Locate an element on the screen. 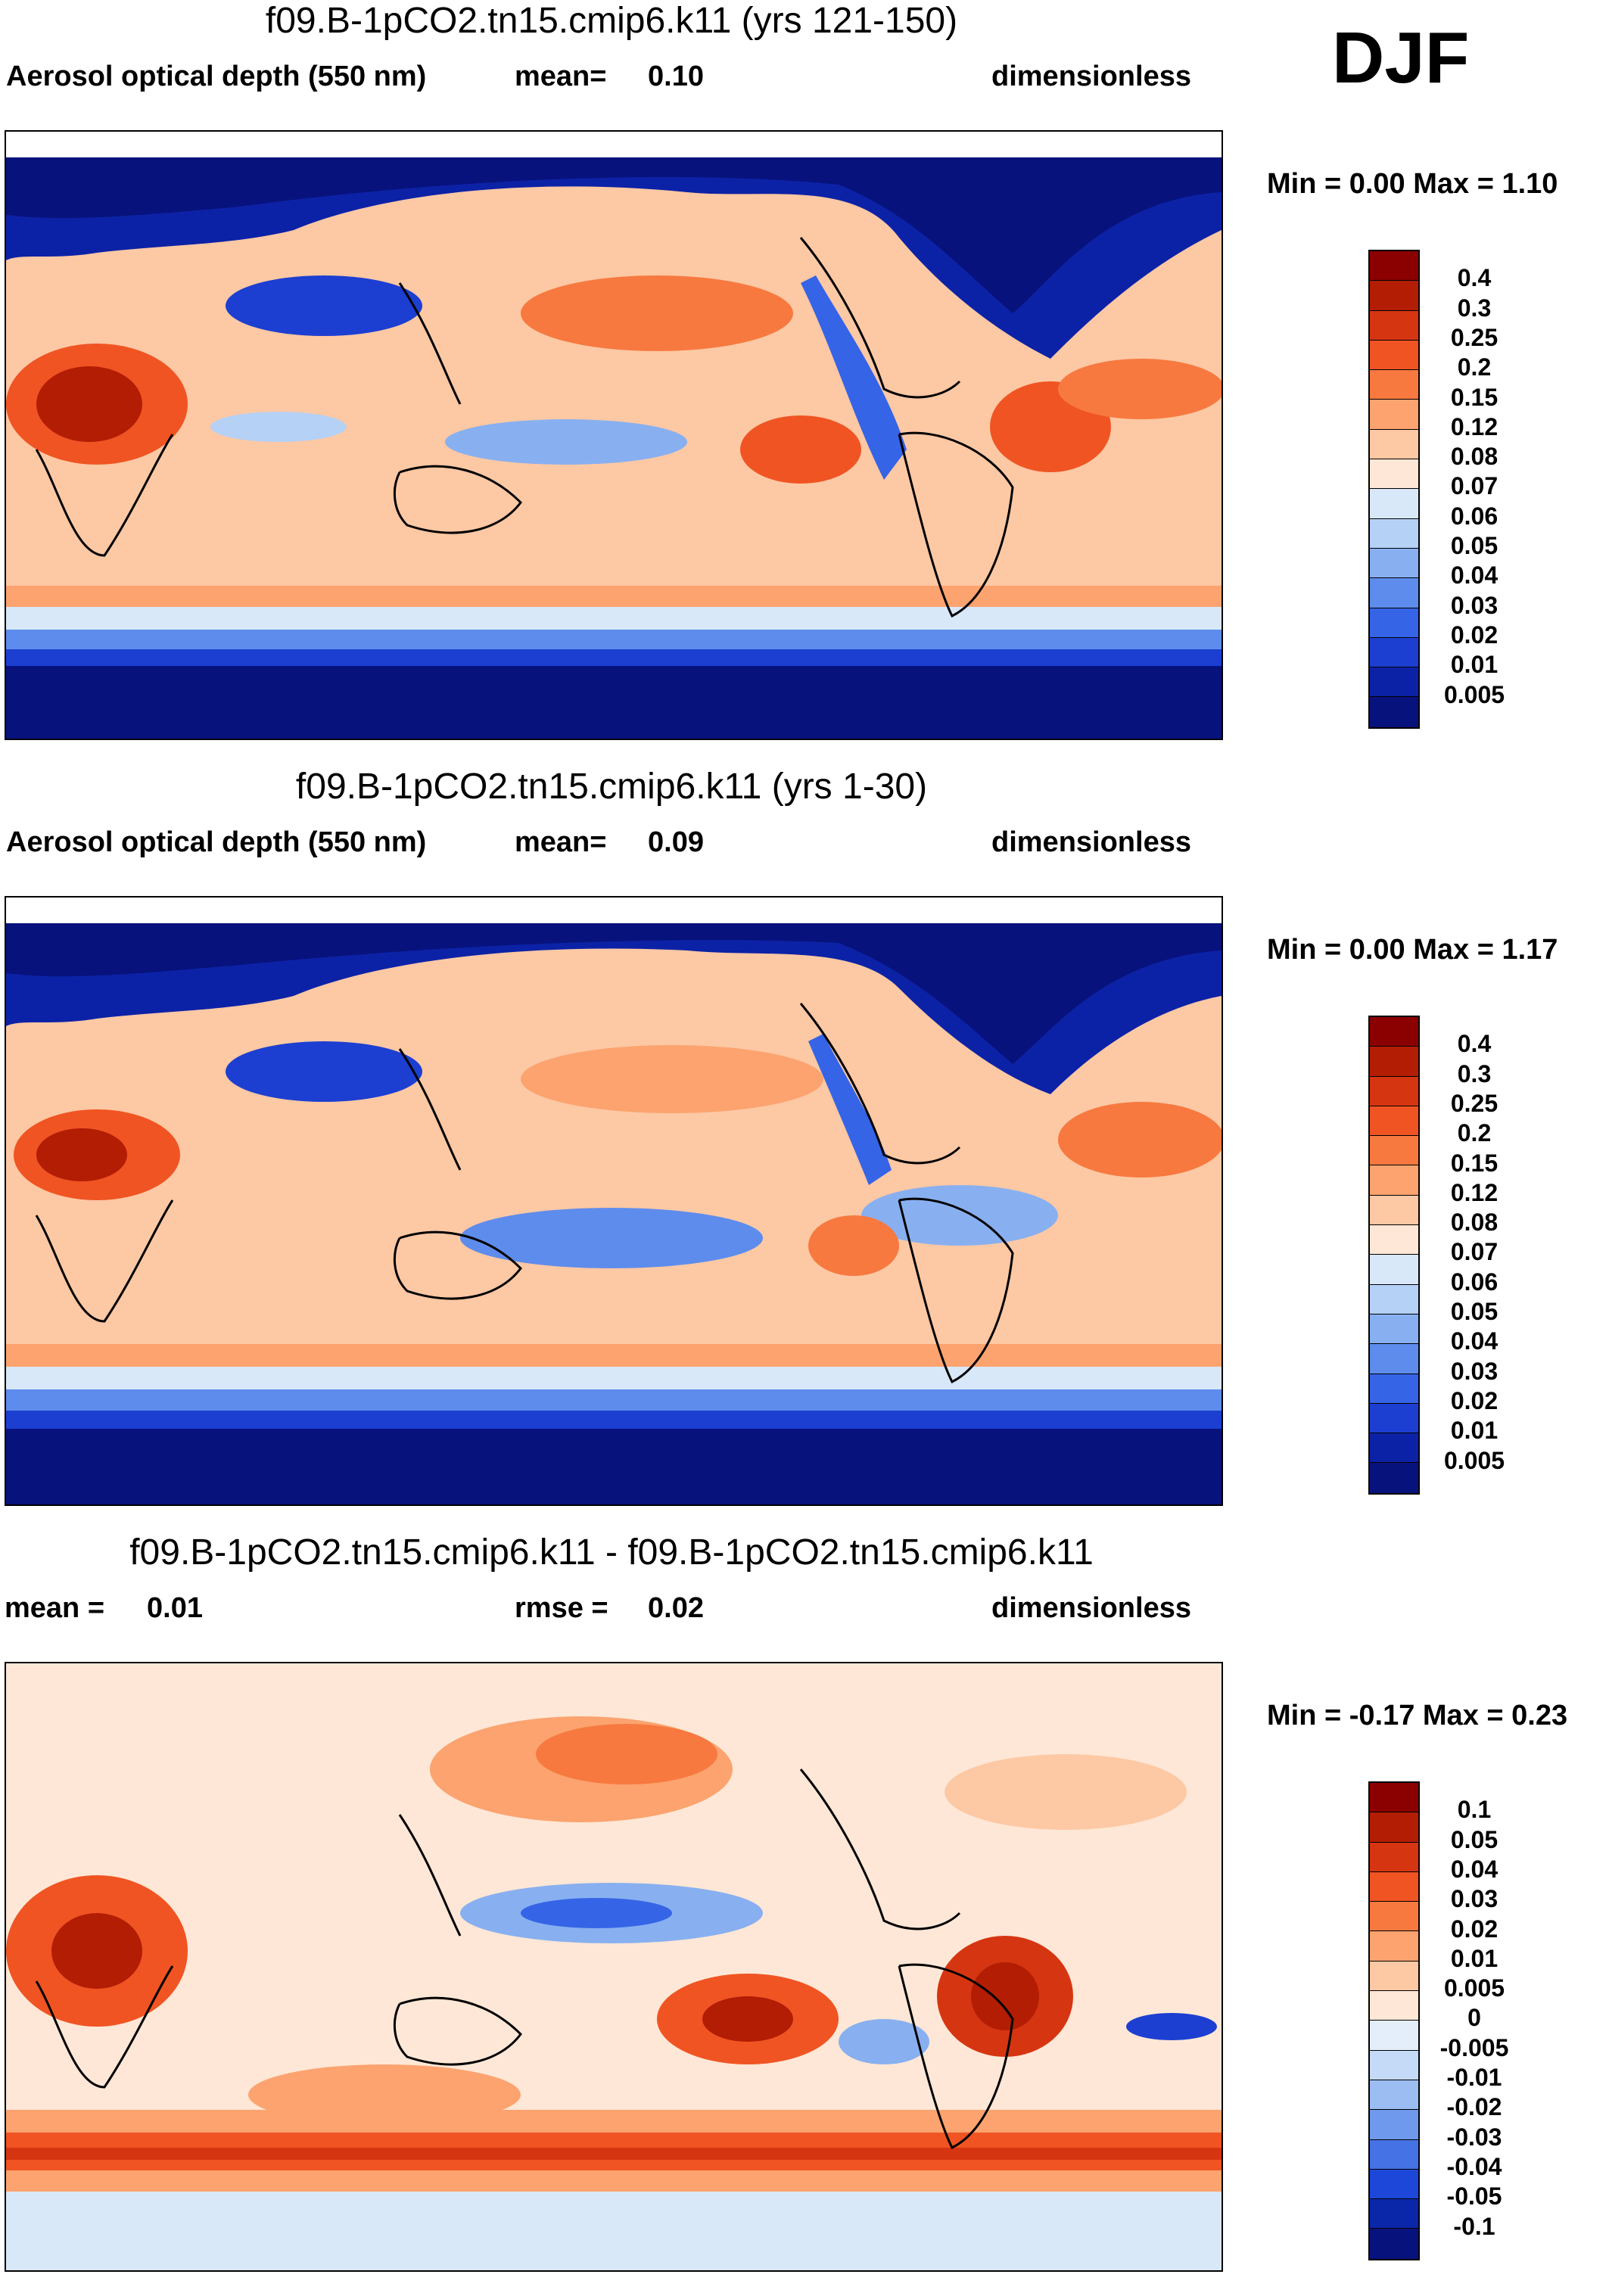 This screenshot has width=1609, height=2296. colorbar-tick-label: 0.12 is located at coordinates (1474, 1192).